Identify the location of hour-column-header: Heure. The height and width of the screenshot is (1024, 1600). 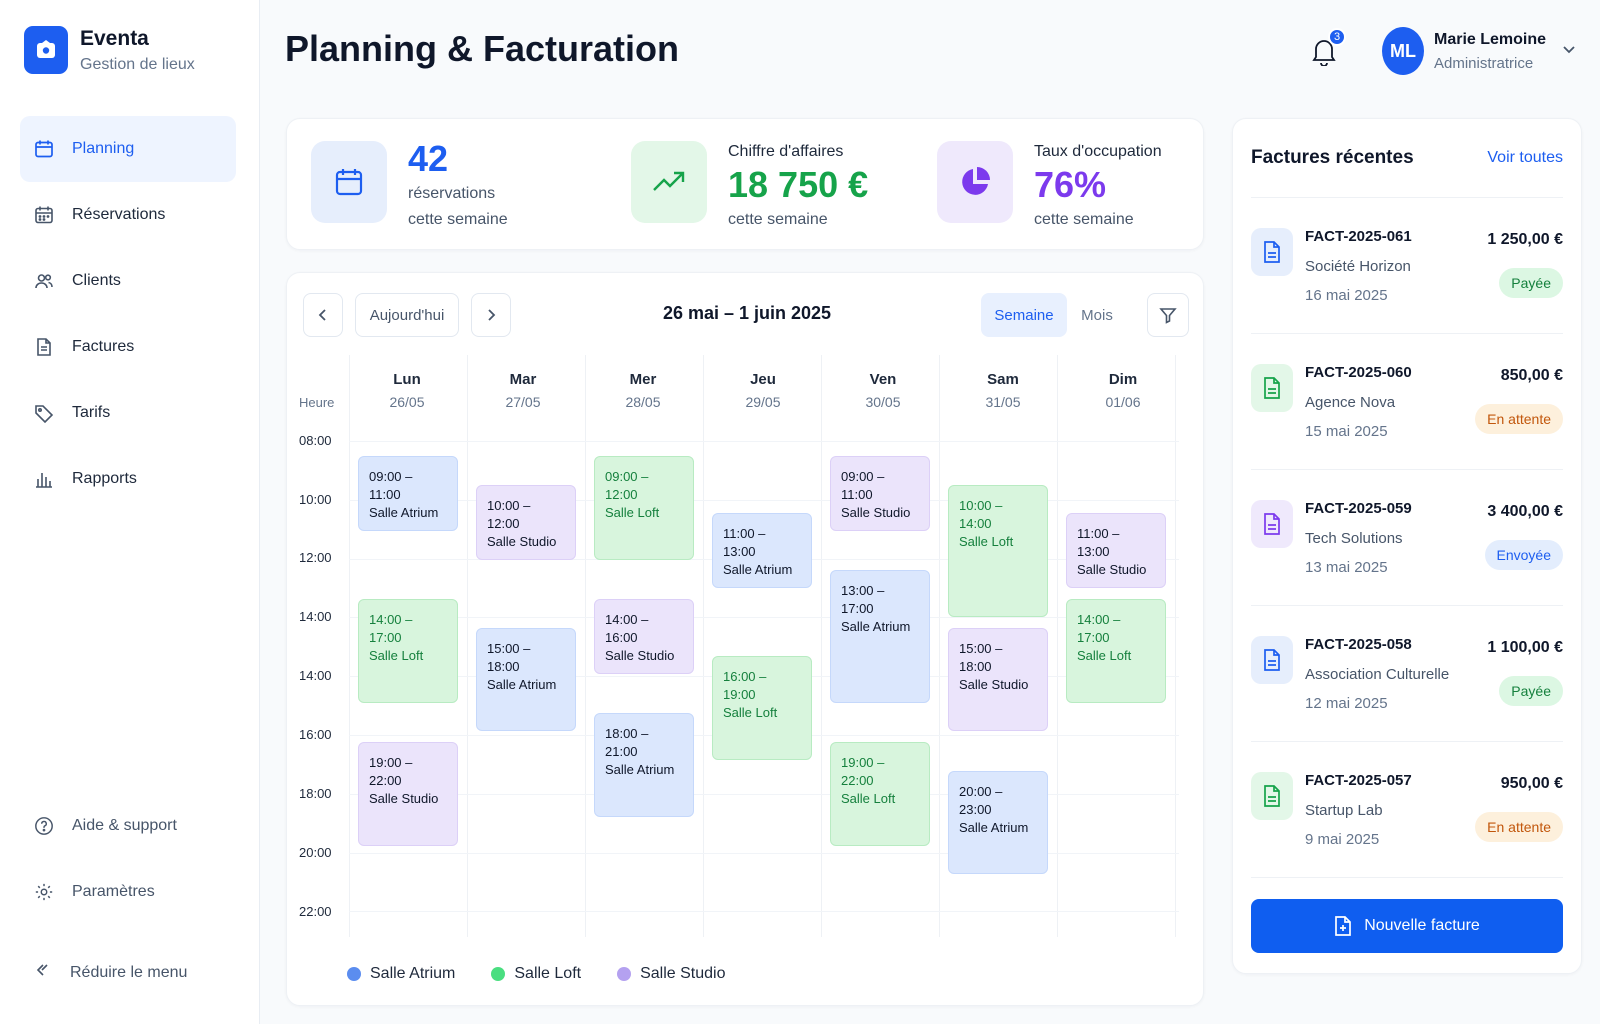
(317, 402).